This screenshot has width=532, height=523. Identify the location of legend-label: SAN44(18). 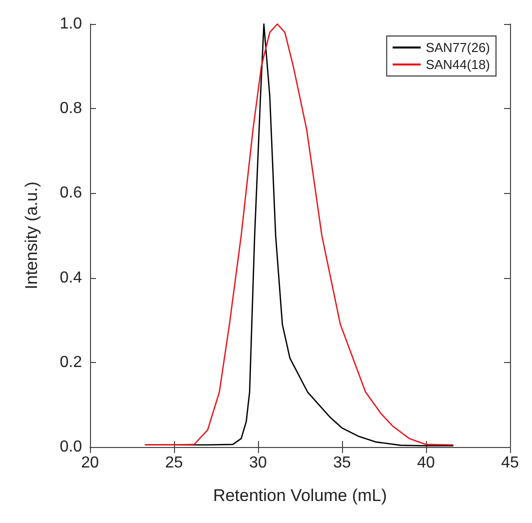
(458, 64).